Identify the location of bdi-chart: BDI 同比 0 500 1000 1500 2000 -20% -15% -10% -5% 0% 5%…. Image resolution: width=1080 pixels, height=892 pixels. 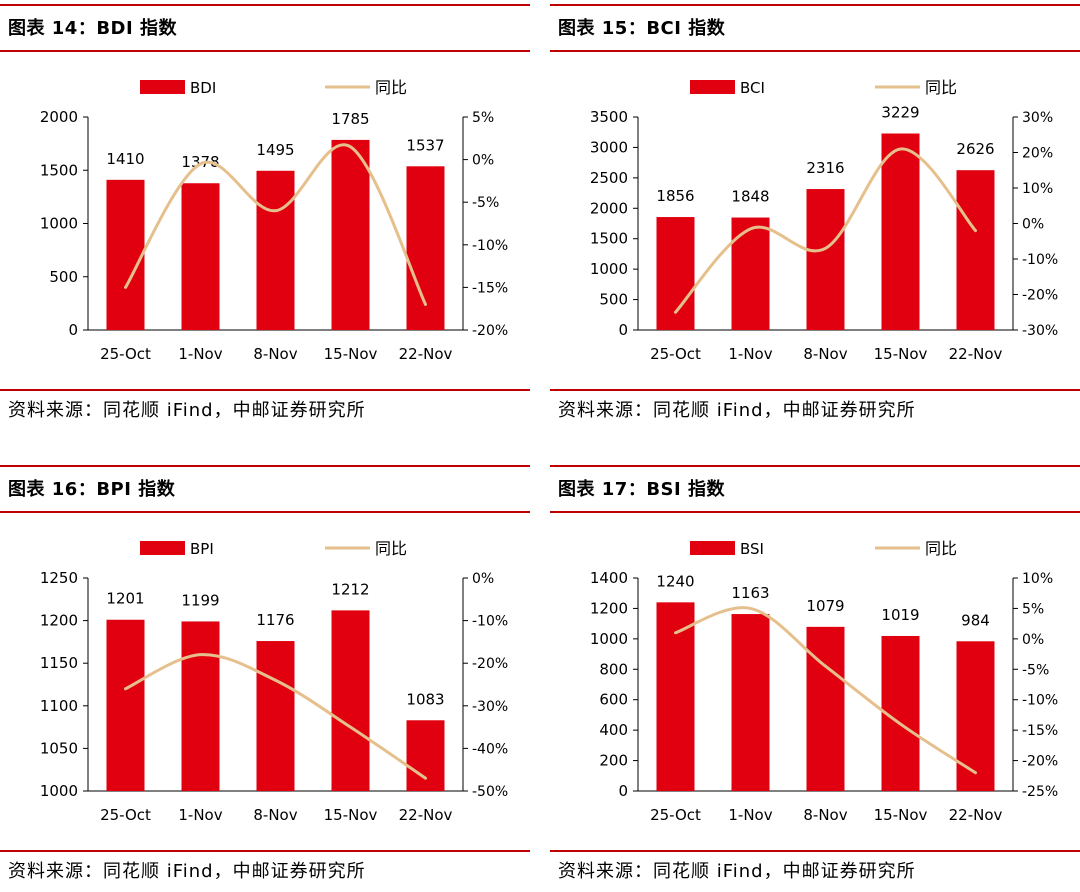
(274, 220).